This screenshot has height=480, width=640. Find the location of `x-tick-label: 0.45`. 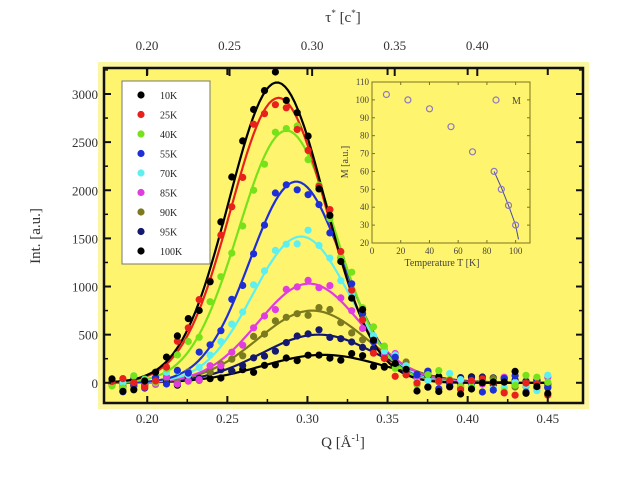

x-tick-label: 0.45 is located at coordinates (547, 418).